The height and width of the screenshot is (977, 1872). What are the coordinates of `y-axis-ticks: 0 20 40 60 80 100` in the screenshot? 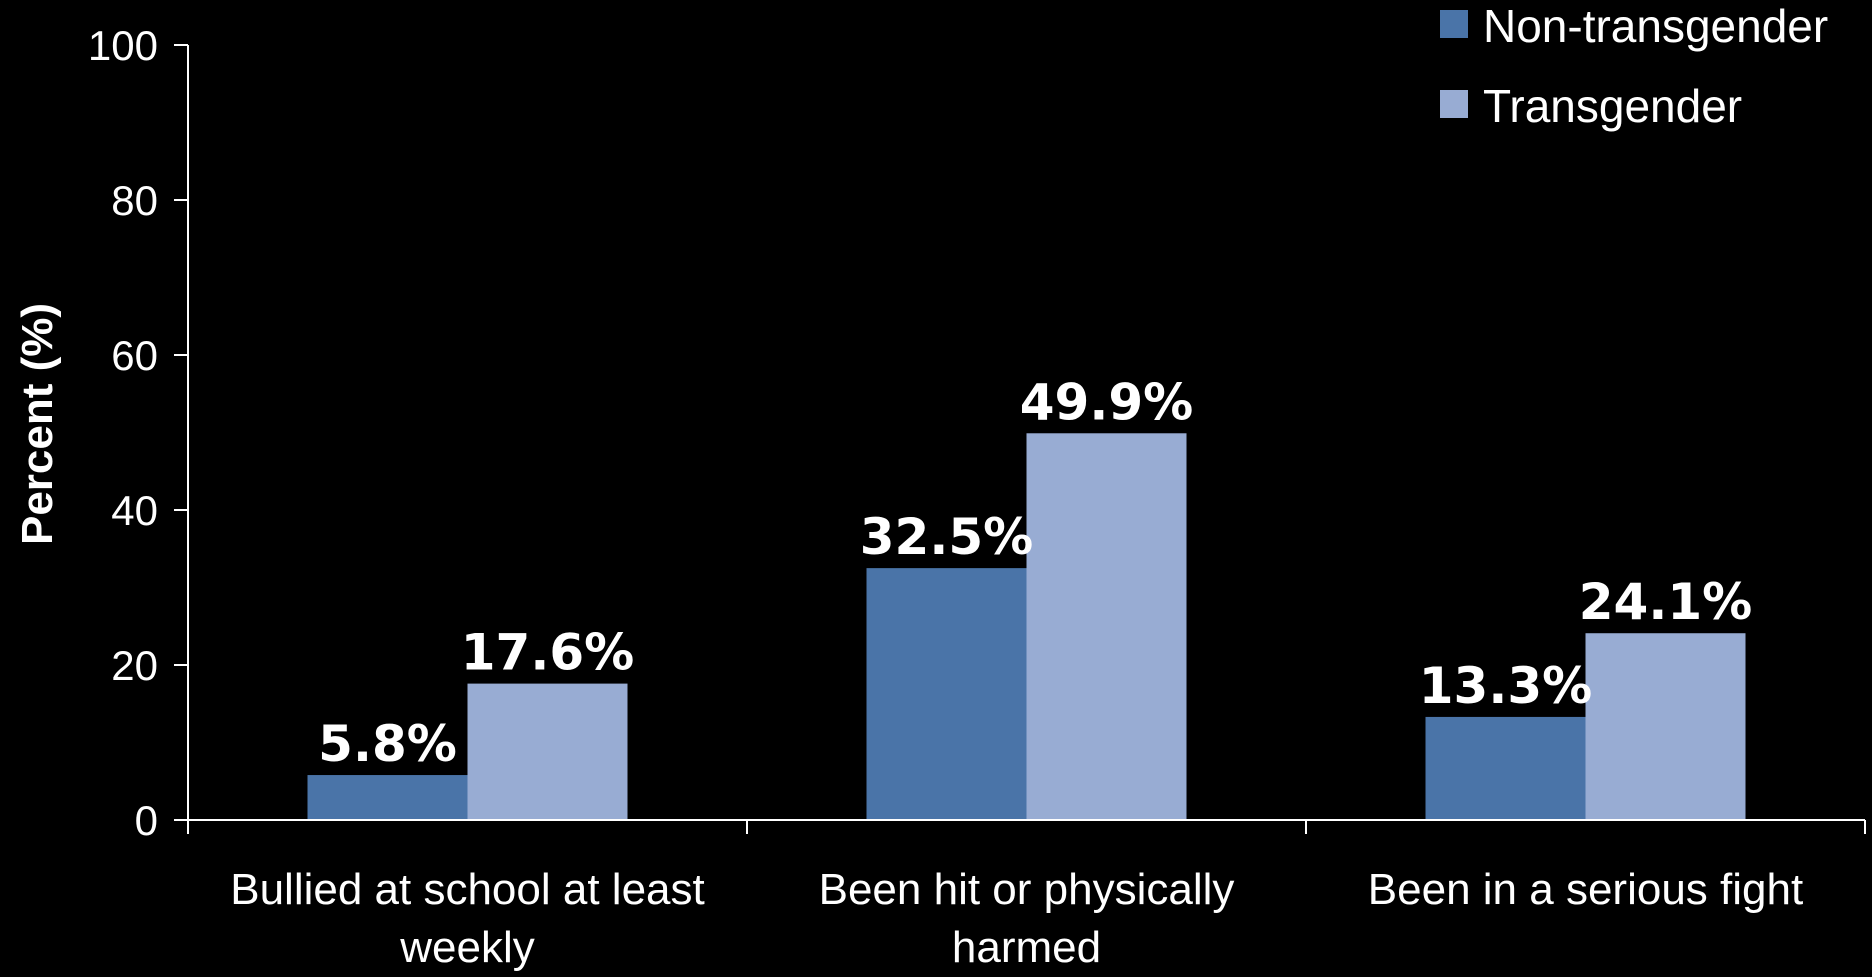 It's located at (123, 433).